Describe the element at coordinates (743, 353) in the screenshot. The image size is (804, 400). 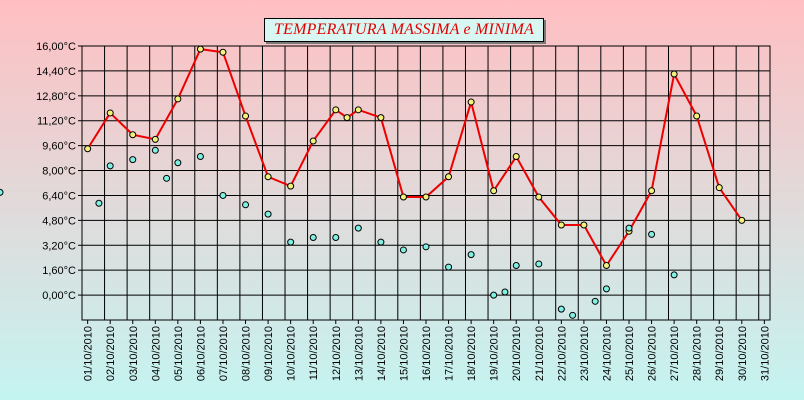
I see `x-tick-label: 30/10/2010` at that location.